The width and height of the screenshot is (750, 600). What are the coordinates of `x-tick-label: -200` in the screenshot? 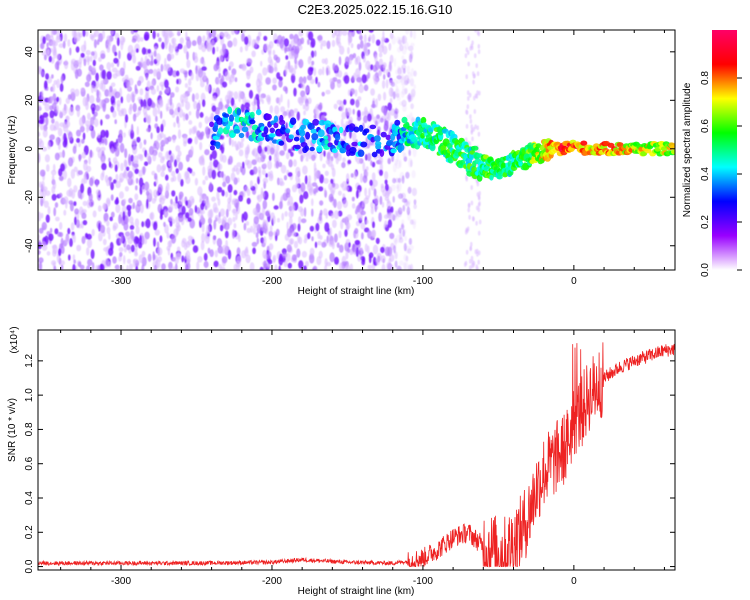 It's located at (272, 281).